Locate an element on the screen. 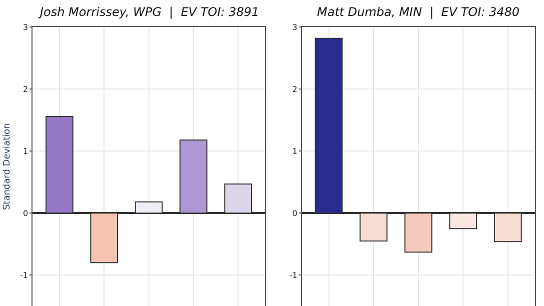 The image size is (544, 306). chart-title: Matt Dumba, MIN | EV TOI: 3480 is located at coordinates (418, 12).